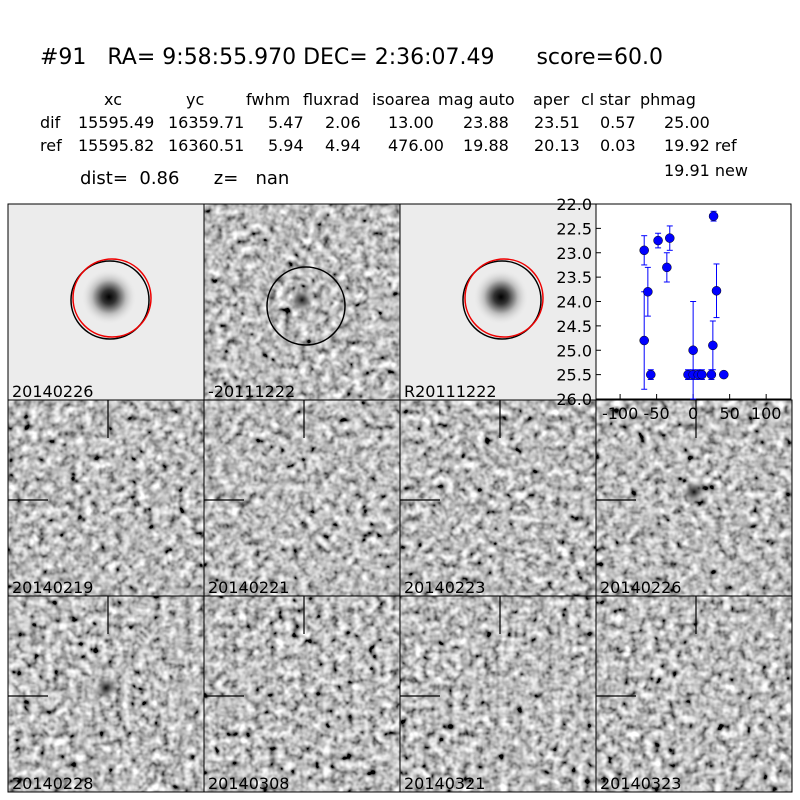 Image resolution: width=800 pixels, height=800 pixels. Describe the element at coordinates (251, 391) in the screenshot. I see `panel-label: -20111222` at that location.